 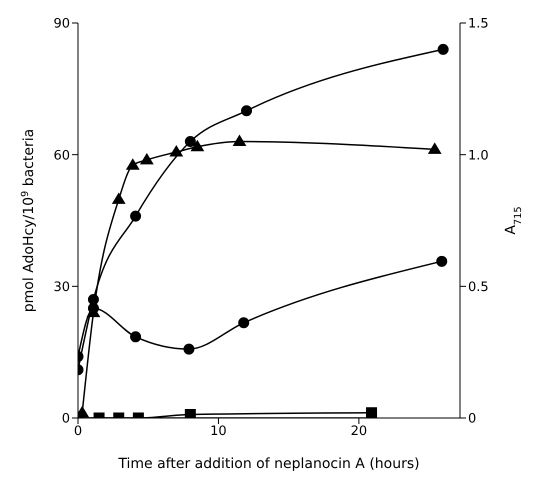 What do you see at coordinates (268, 464) in the screenshot?
I see `x-axis-title: Time after addition of neplanocin A (hours)` at bounding box center [268, 464].